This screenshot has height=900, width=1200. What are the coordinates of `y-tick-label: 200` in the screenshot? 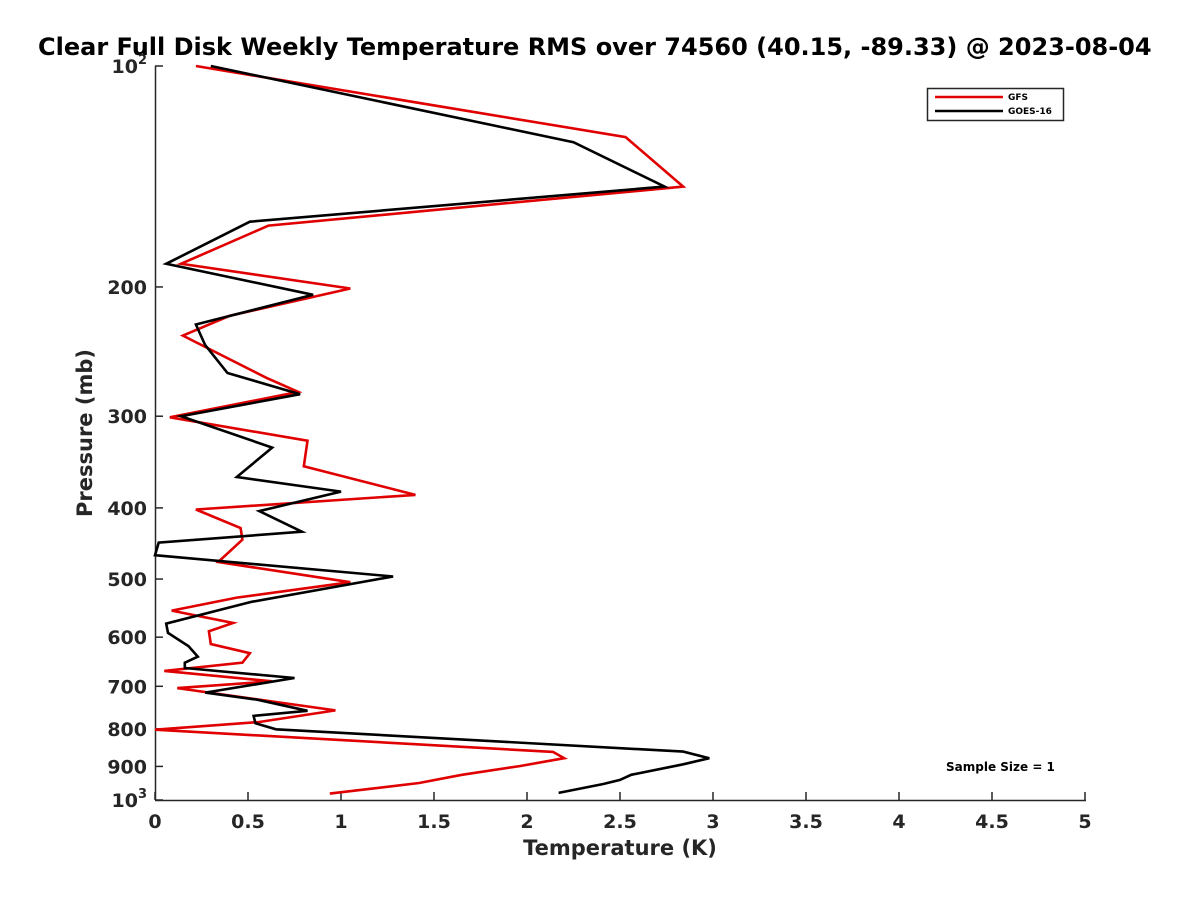 It's located at (127, 288).